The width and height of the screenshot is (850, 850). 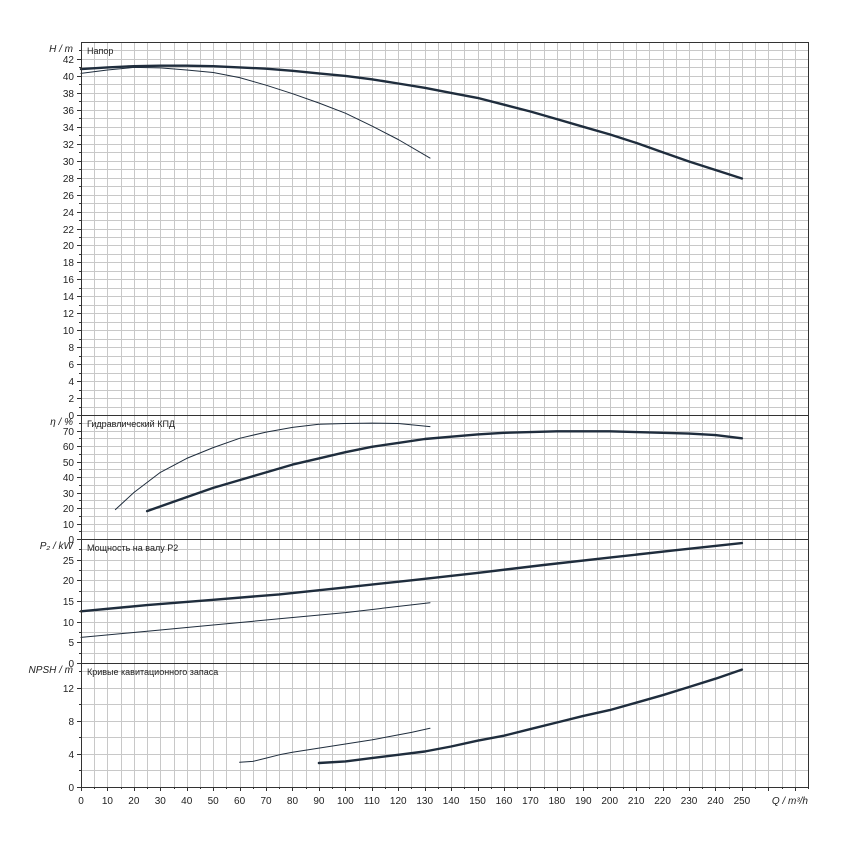 I want to click on x-tick-label: 240, so click(x=715, y=801).